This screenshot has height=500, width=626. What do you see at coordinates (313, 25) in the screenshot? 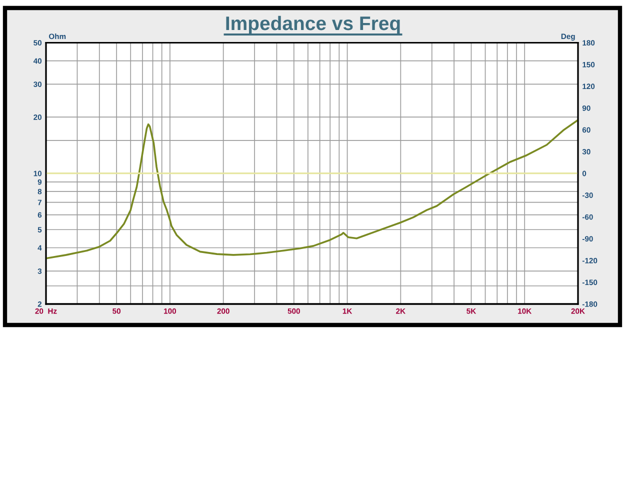
I see `chart-title: Impedance vs Freq` at bounding box center [313, 25].